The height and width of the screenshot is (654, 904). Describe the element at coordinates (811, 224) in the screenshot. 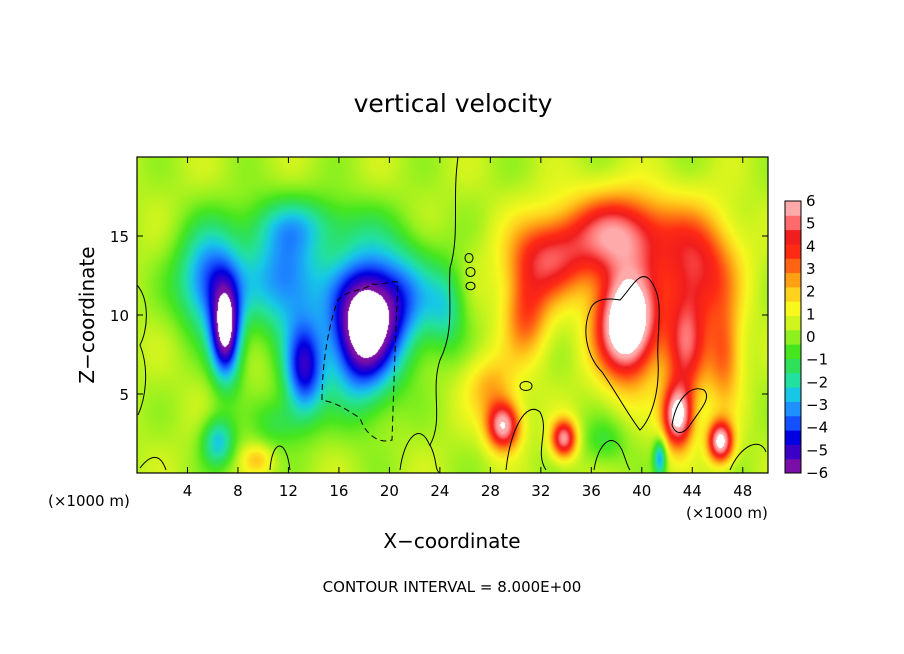

I see `colorbar-tick-label: 5` at that location.